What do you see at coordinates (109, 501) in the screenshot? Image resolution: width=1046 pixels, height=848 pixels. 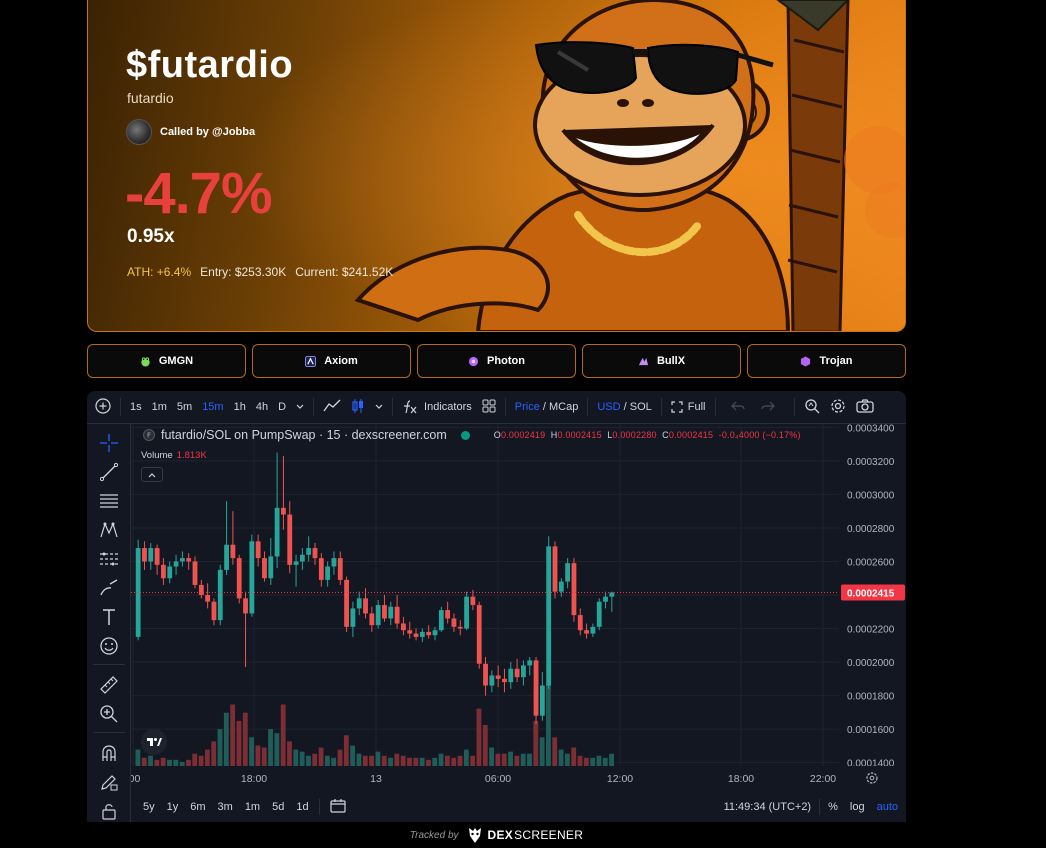 I see `fib-retracement-tool` at bounding box center [109, 501].